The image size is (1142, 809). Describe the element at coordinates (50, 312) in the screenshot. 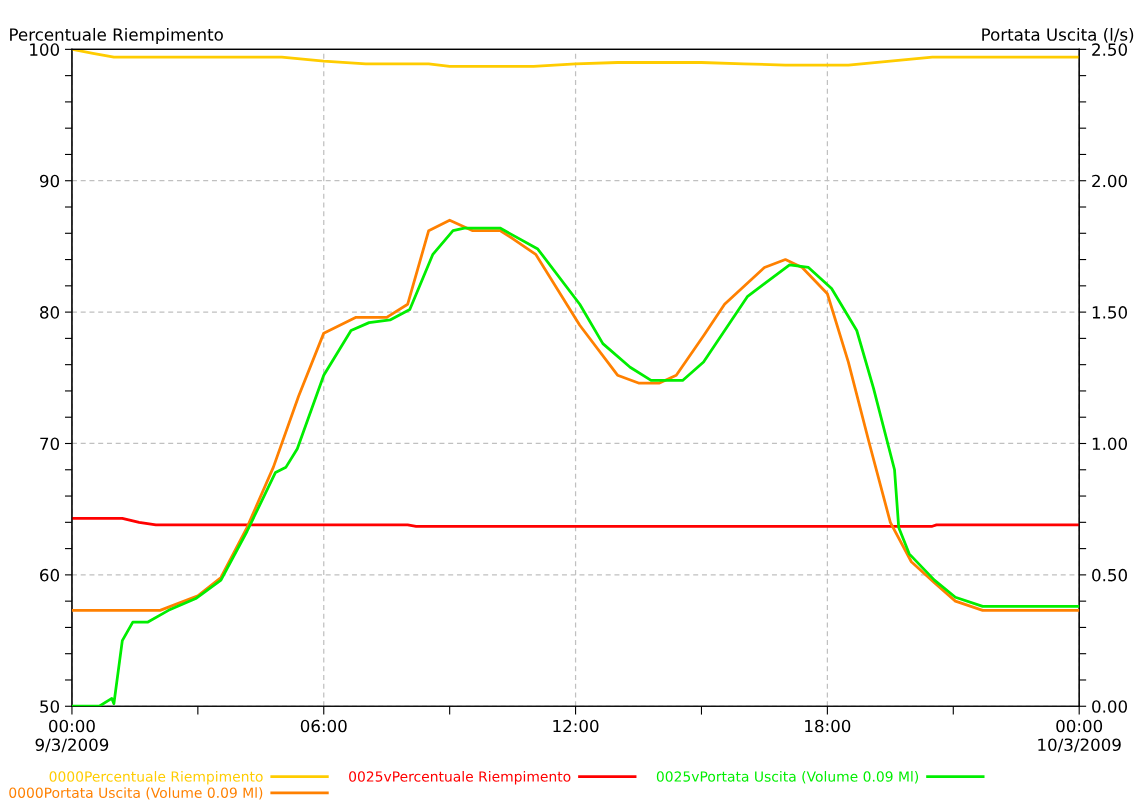

I see `y-tick-label: 80` at that location.